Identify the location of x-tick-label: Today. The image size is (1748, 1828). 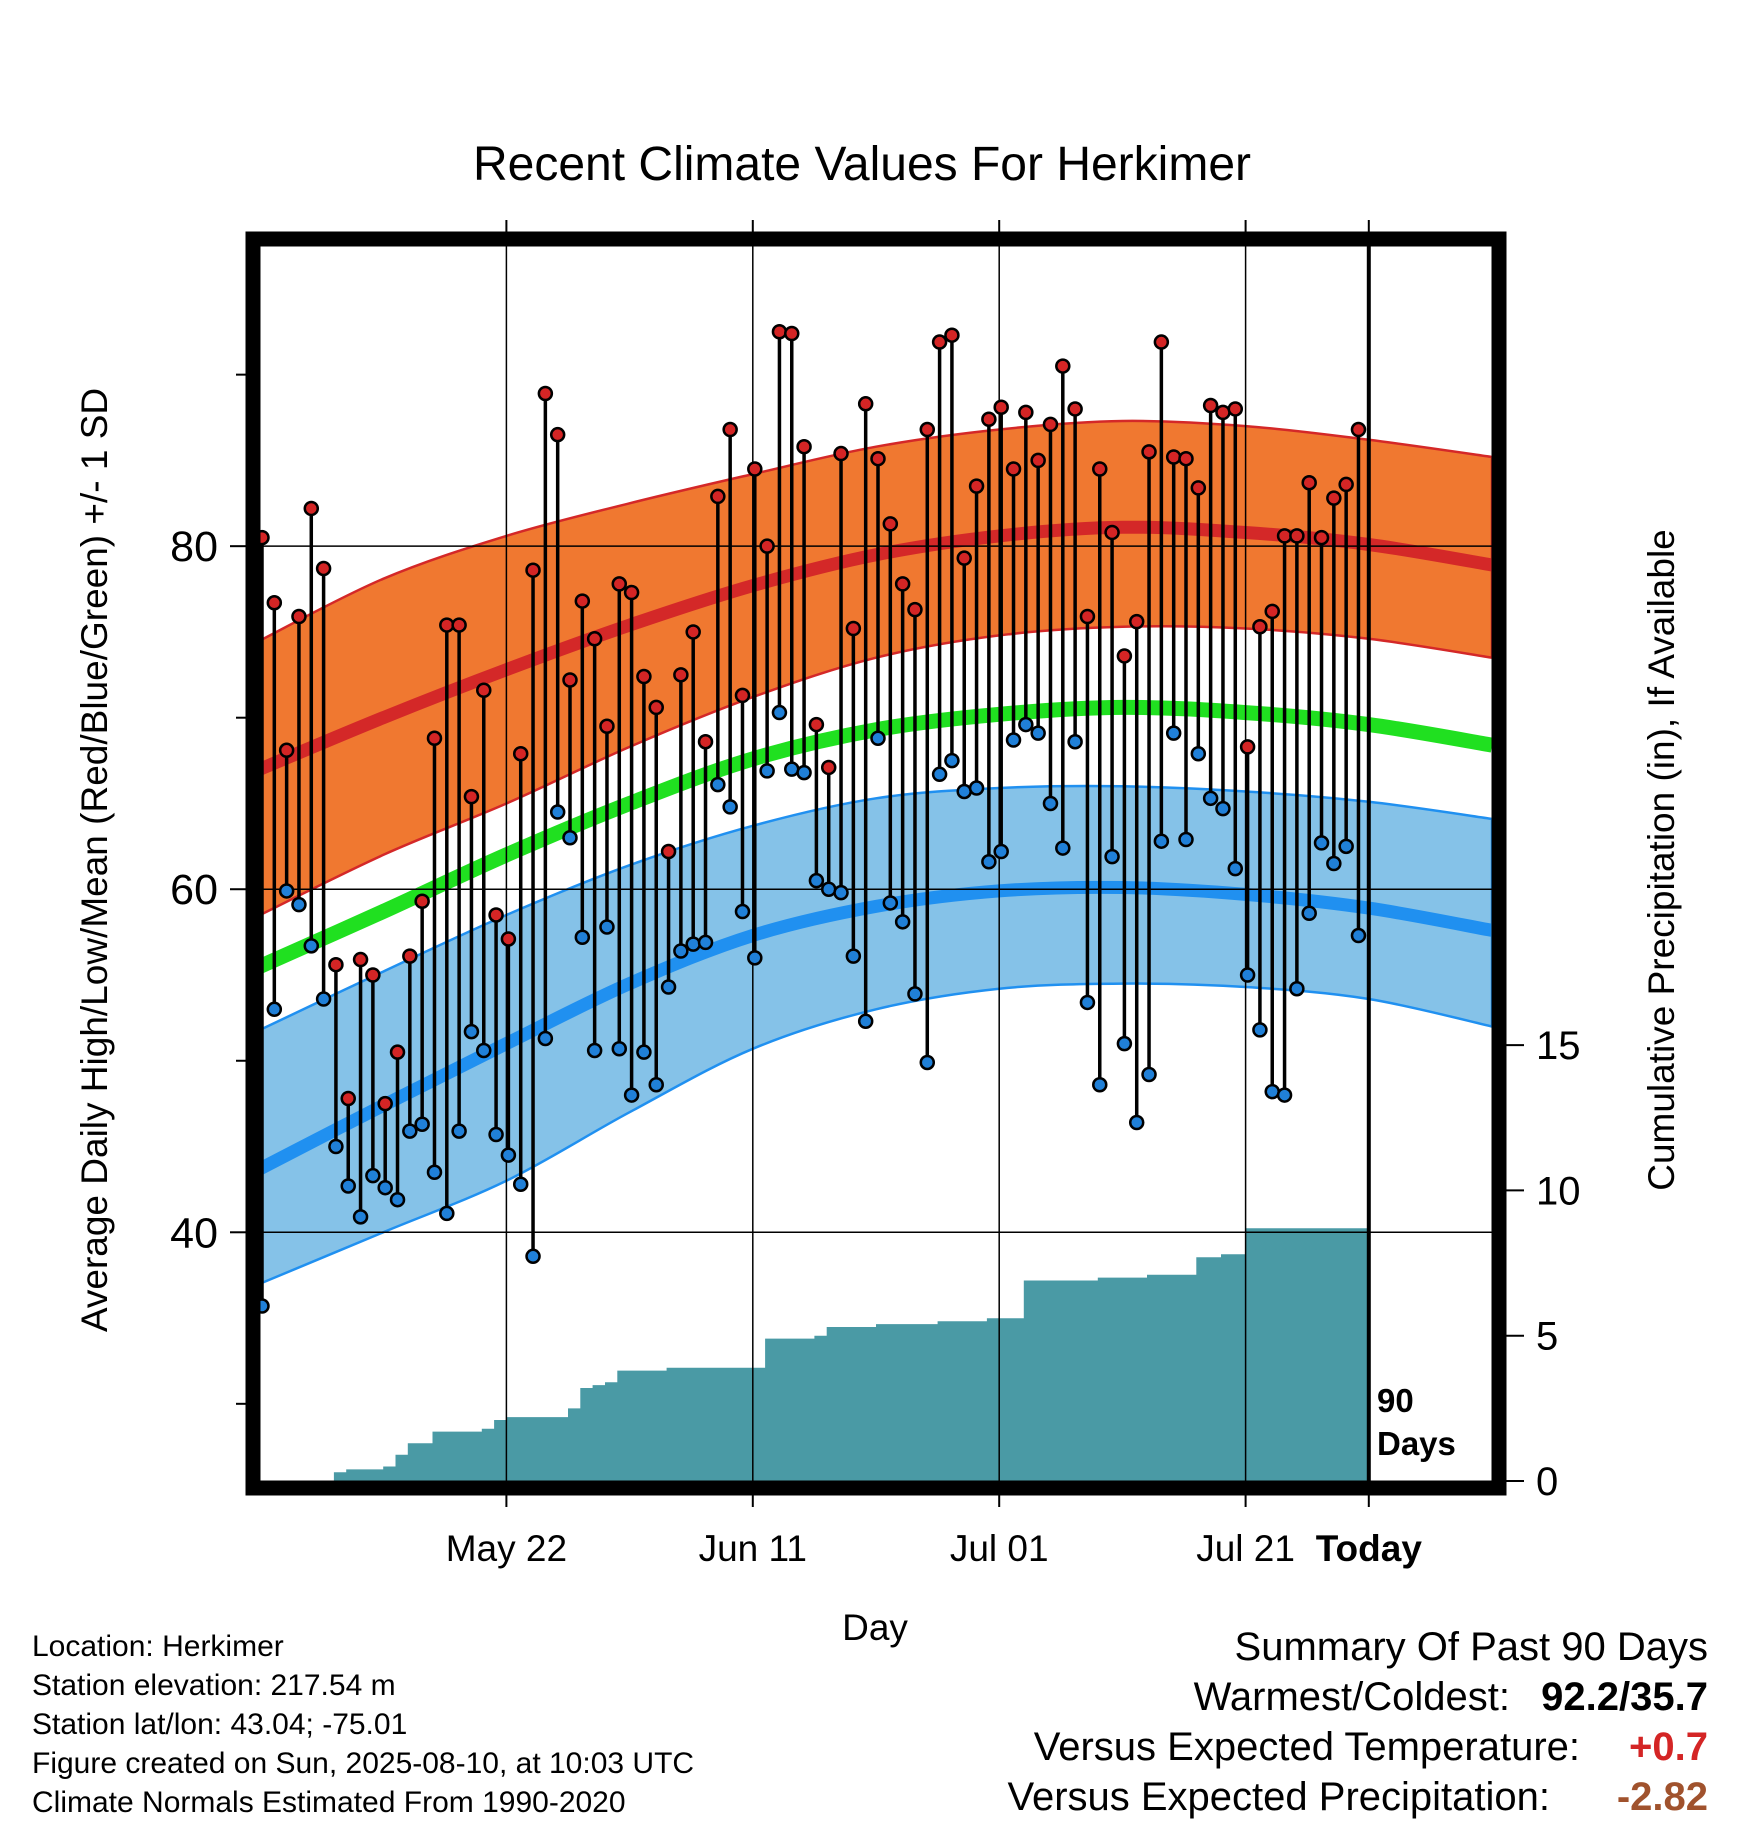
(1369, 1548).